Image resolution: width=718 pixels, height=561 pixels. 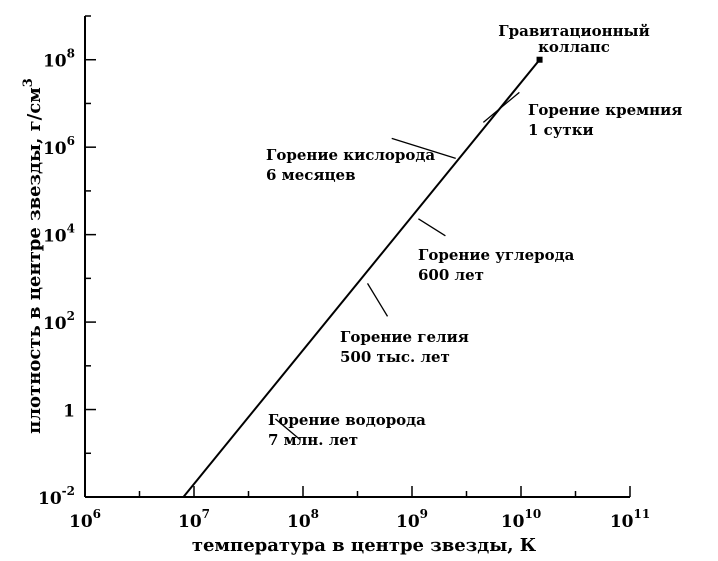 What do you see at coordinates (34, 260) in the screenshot?
I see `y-axis-label-text: плотность в центре звезды, г/см` at bounding box center [34, 260].